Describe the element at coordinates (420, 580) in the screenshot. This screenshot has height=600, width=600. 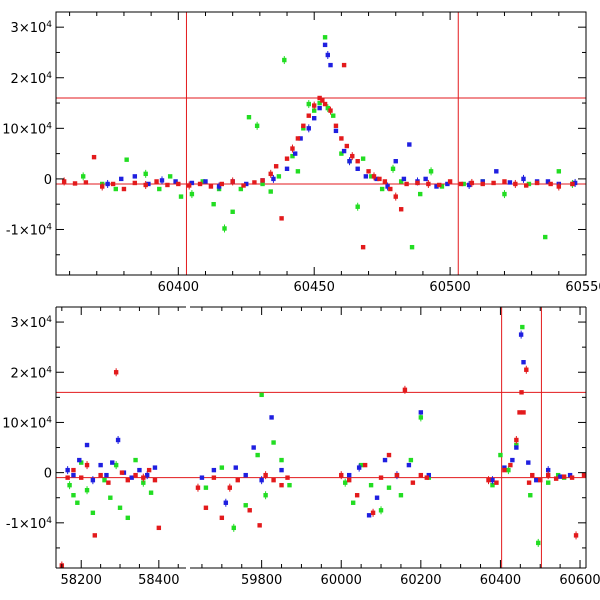
I see `xtick-label-4: 60200` at that location.